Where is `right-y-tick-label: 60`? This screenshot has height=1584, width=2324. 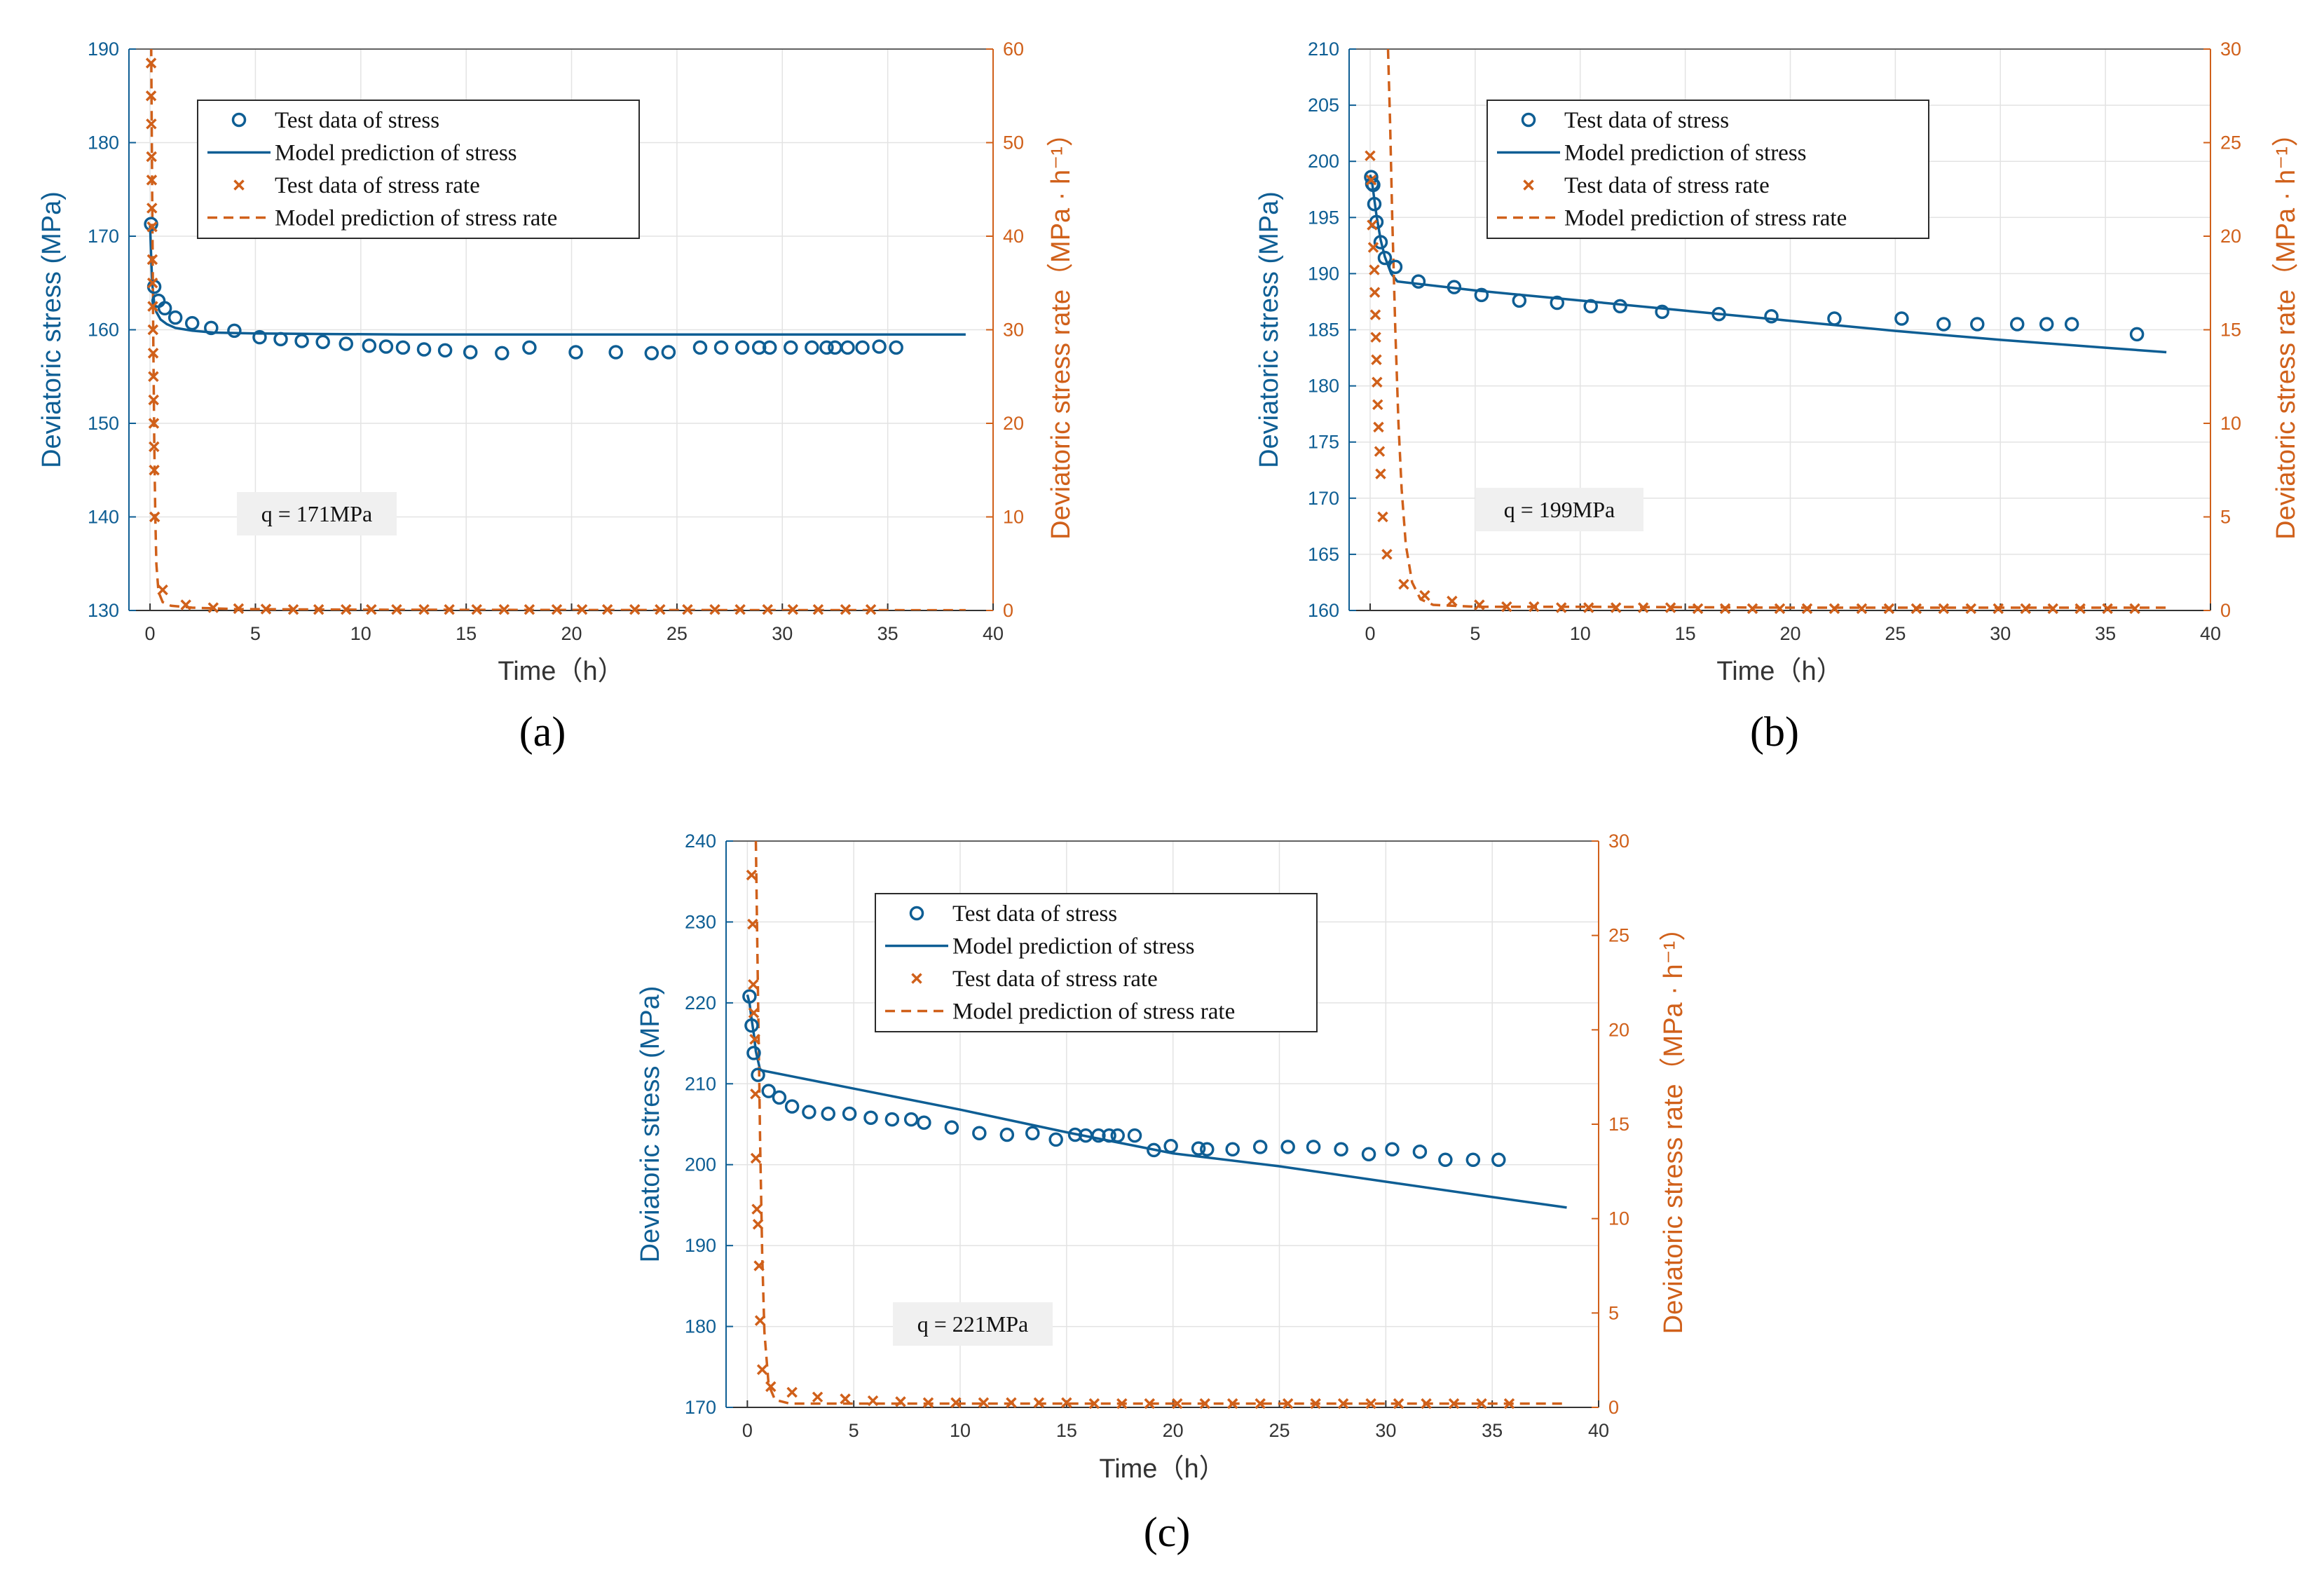 right-y-tick-label: 60 is located at coordinates (1013, 49).